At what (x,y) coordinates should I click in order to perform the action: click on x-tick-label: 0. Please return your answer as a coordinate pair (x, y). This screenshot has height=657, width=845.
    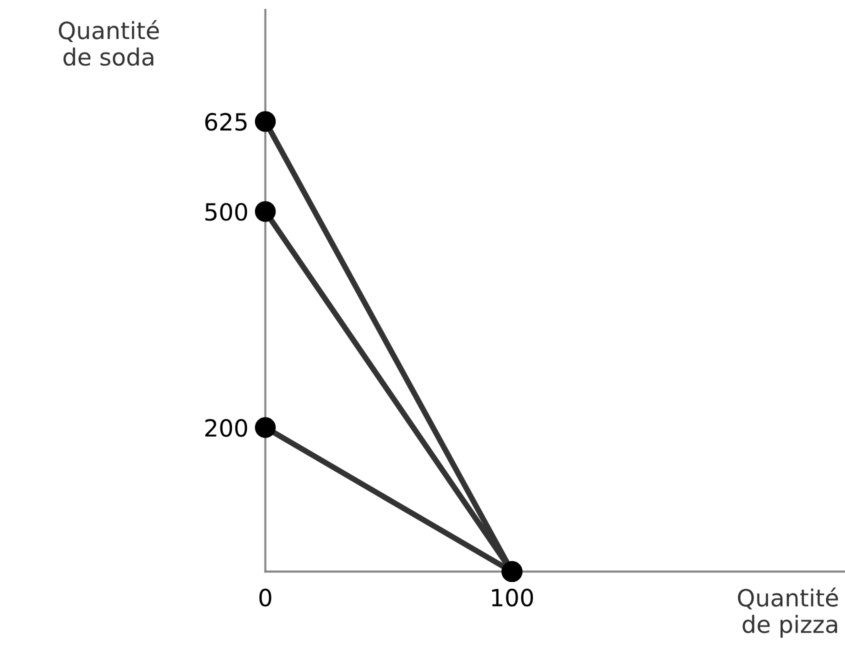
    Looking at the image, I should click on (265, 597).